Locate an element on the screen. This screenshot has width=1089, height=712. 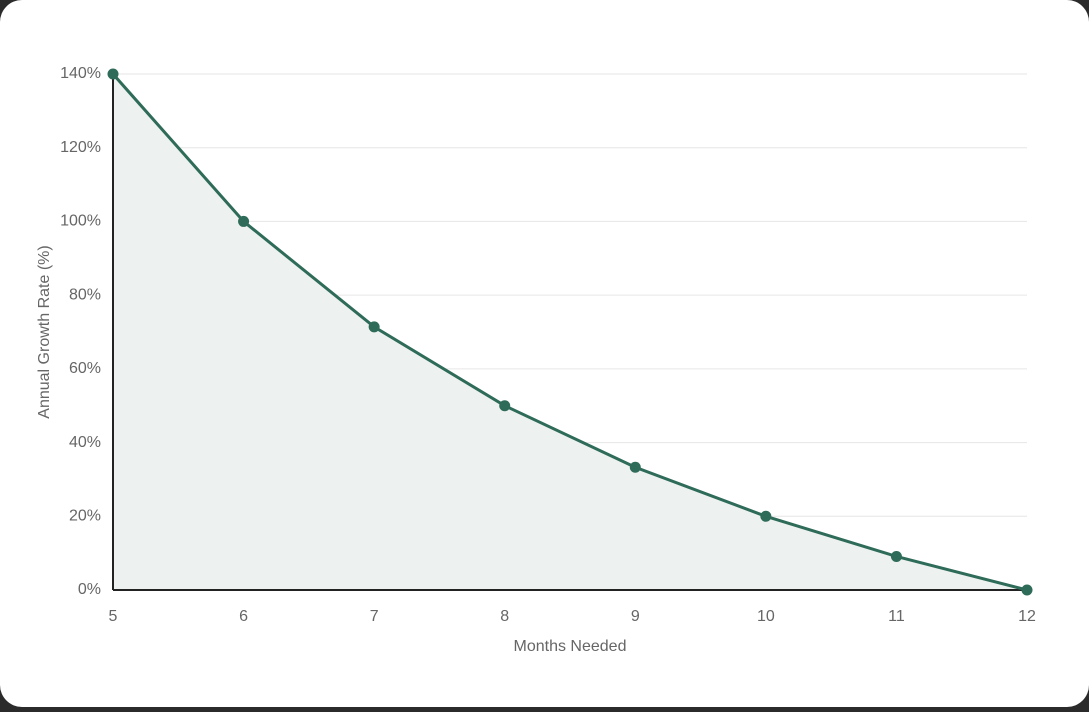
x-tick-label: 8 is located at coordinates (504, 616).